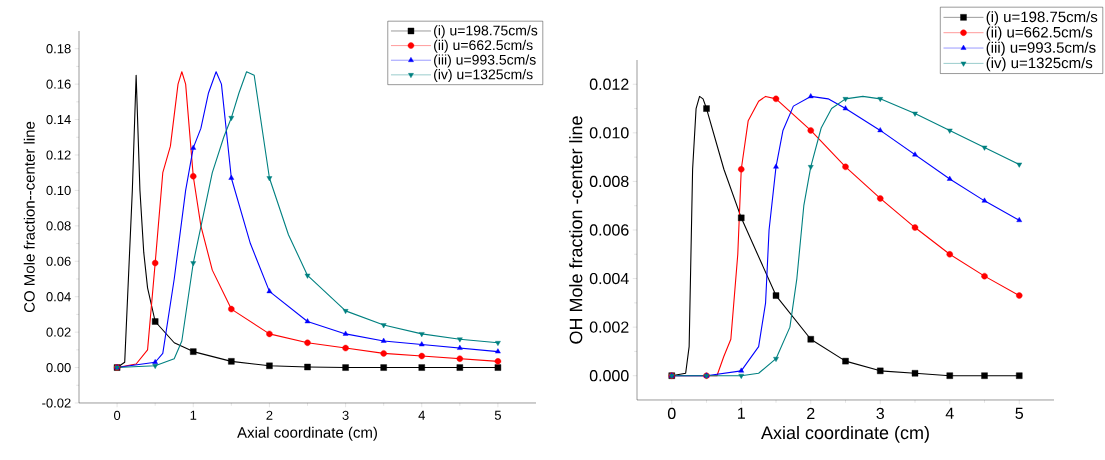 The height and width of the screenshot is (460, 1105). What do you see at coordinates (29, 217) in the screenshot?
I see `y-axis-title: CO Mole fraction--center line` at bounding box center [29, 217].